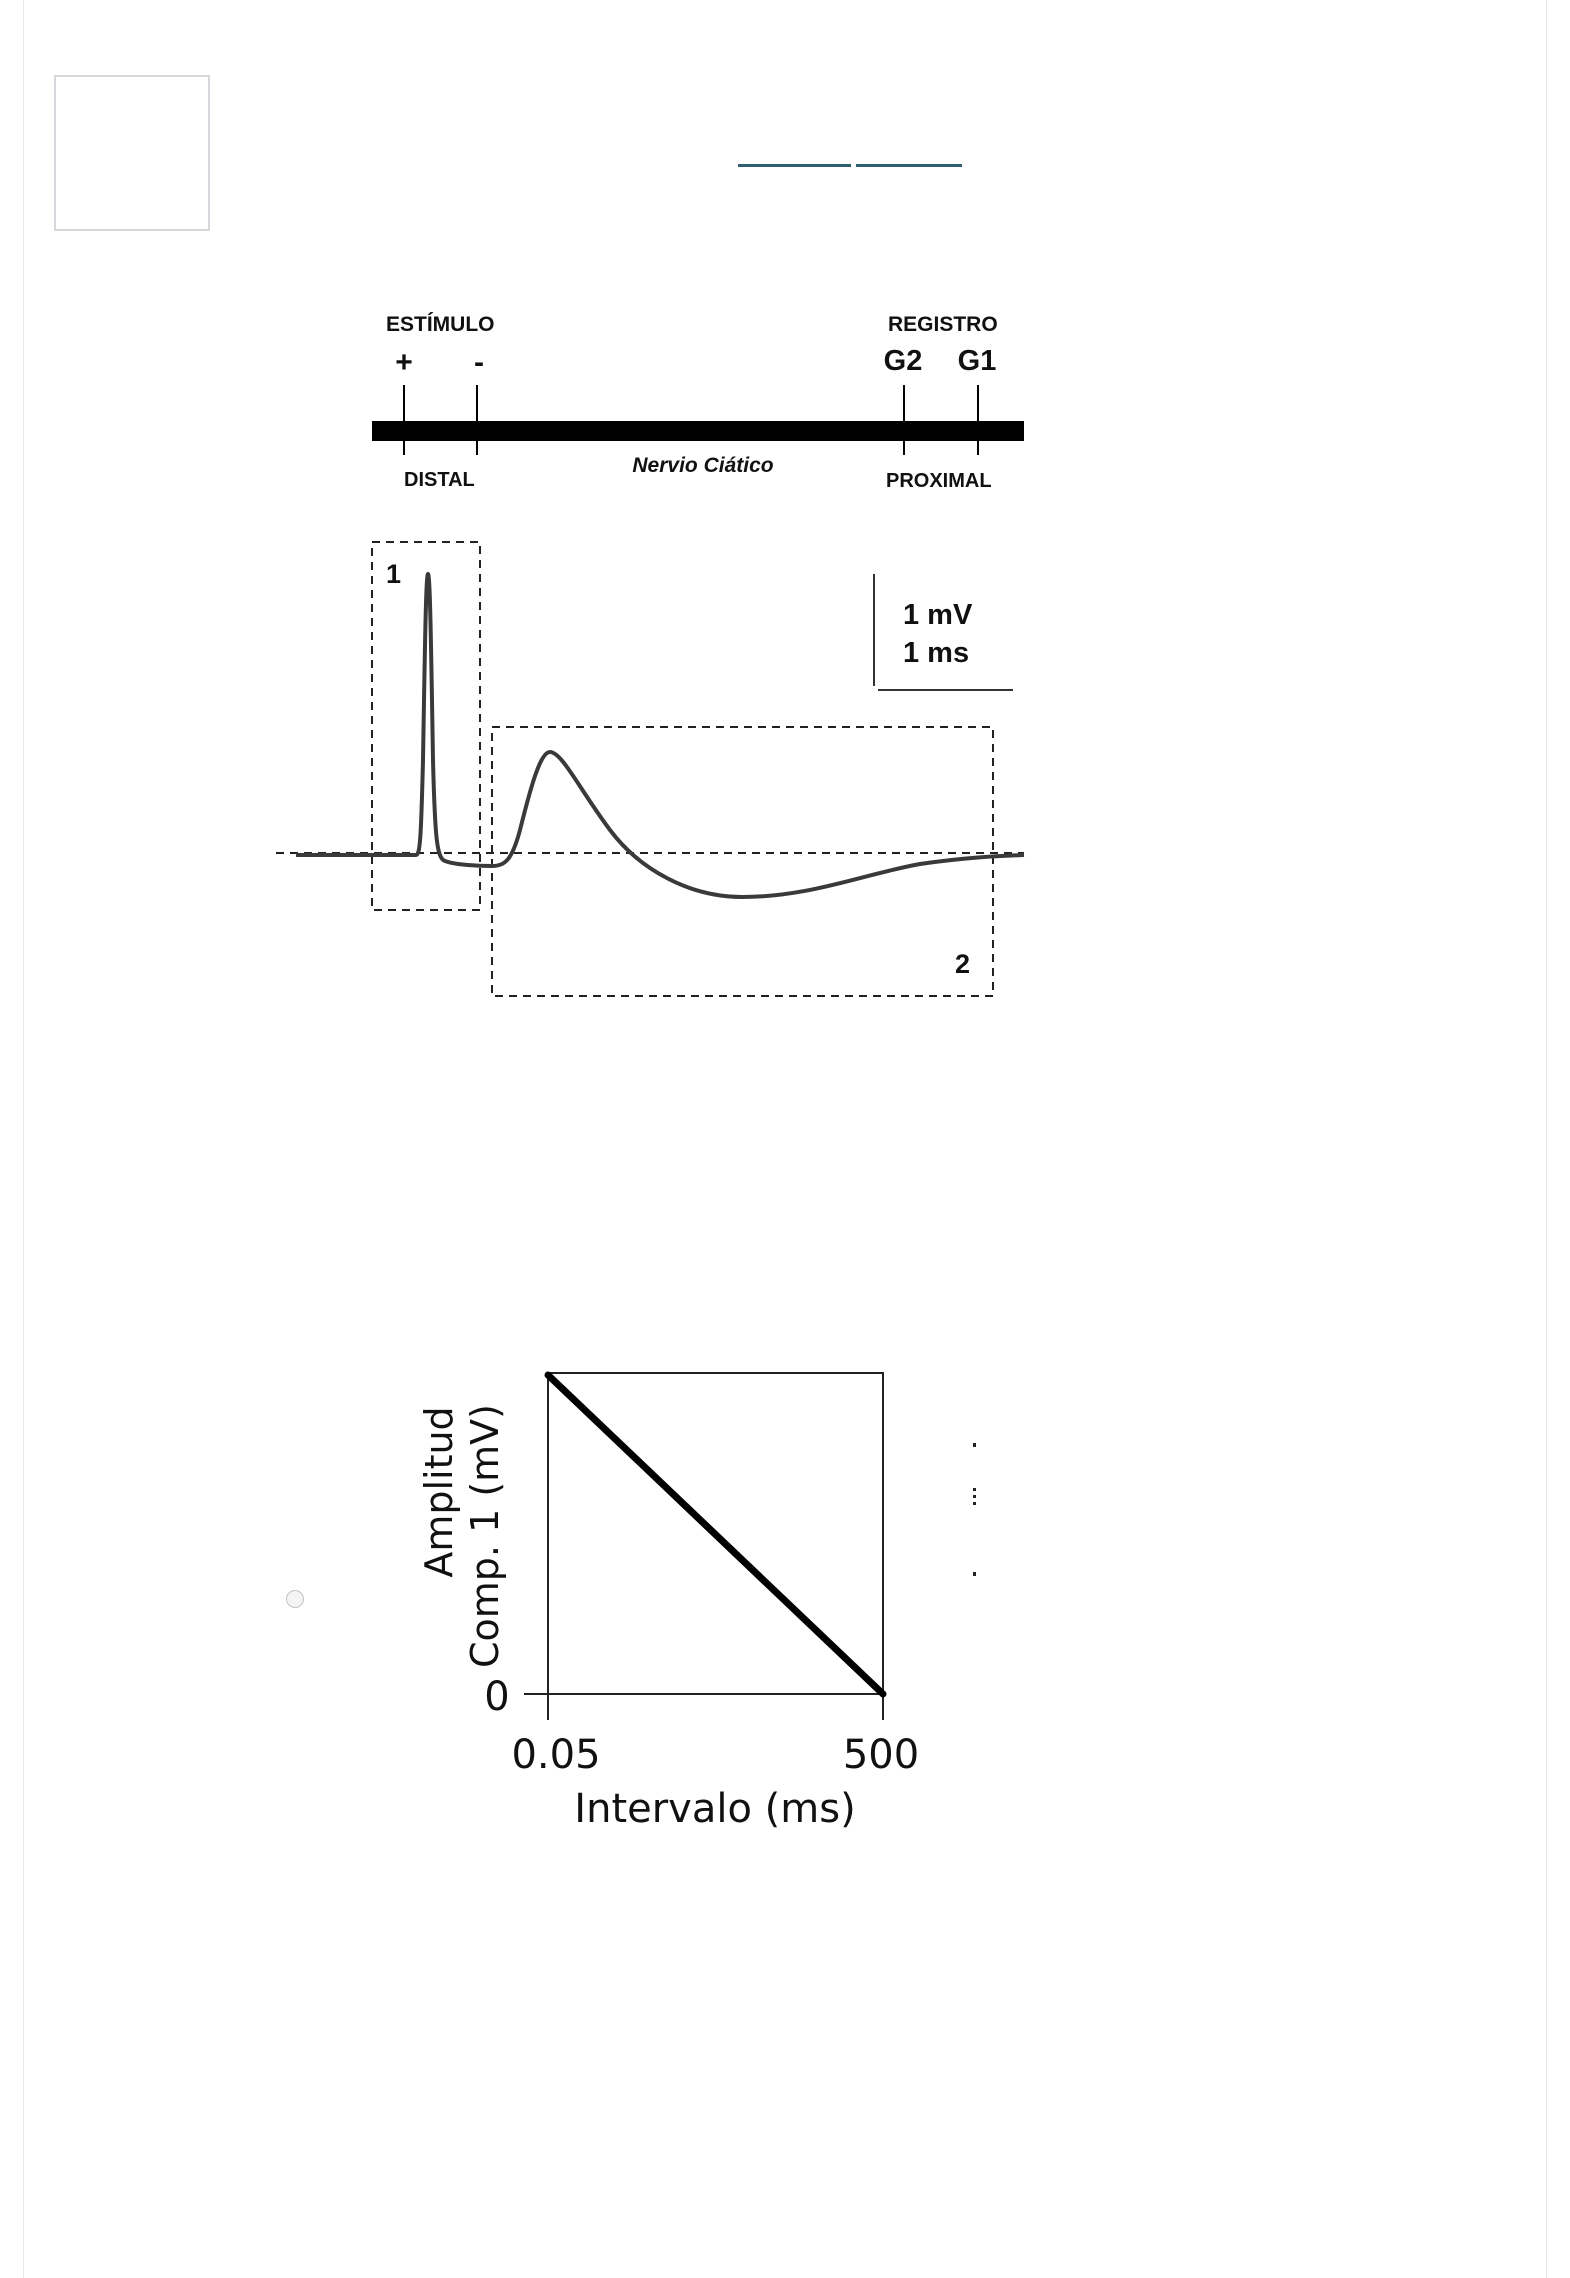 The width and height of the screenshot is (1570, 2278). I want to click on plot-frame, so click(715, 1533).